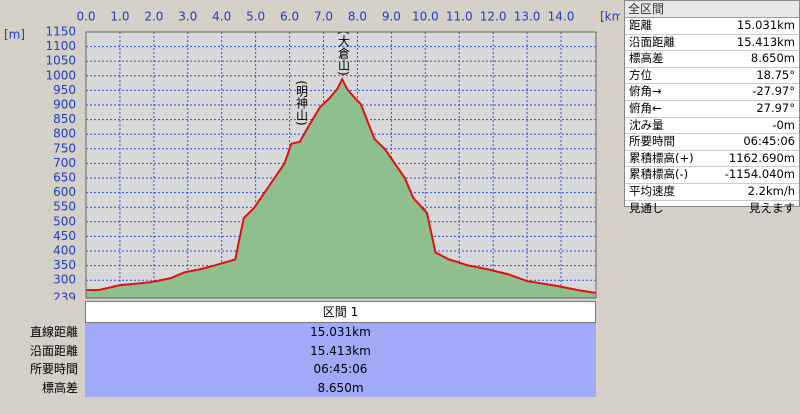  Describe the element at coordinates (759, 174) in the screenshot. I see `row-value: -1154.040m` at that location.